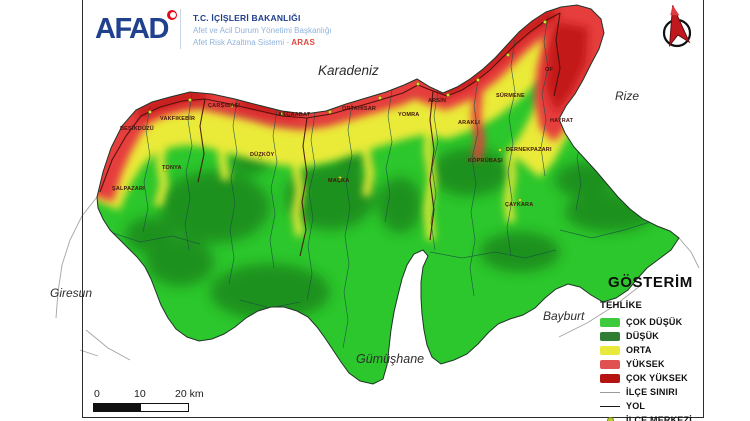  Describe the element at coordinates (262, 155) in the screenshot. I see `district-label: DÜZKÖY` at that location.